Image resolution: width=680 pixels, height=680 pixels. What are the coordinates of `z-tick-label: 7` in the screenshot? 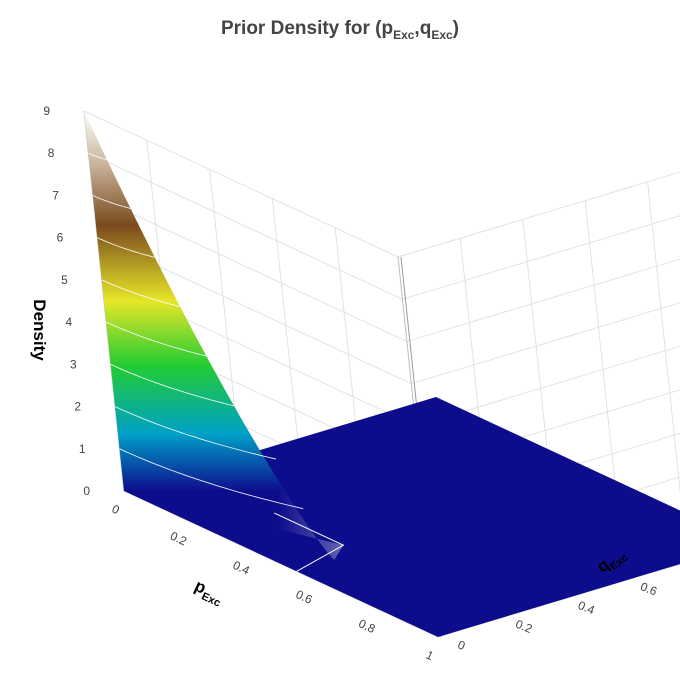 It's located at (55, 195).